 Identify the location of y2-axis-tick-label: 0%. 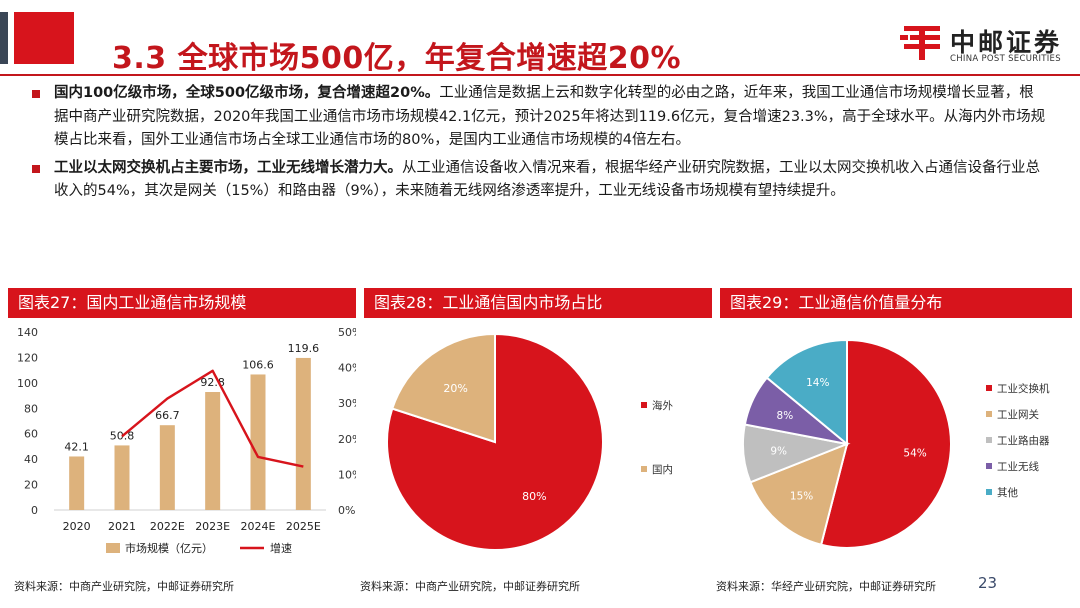
(346, 510).